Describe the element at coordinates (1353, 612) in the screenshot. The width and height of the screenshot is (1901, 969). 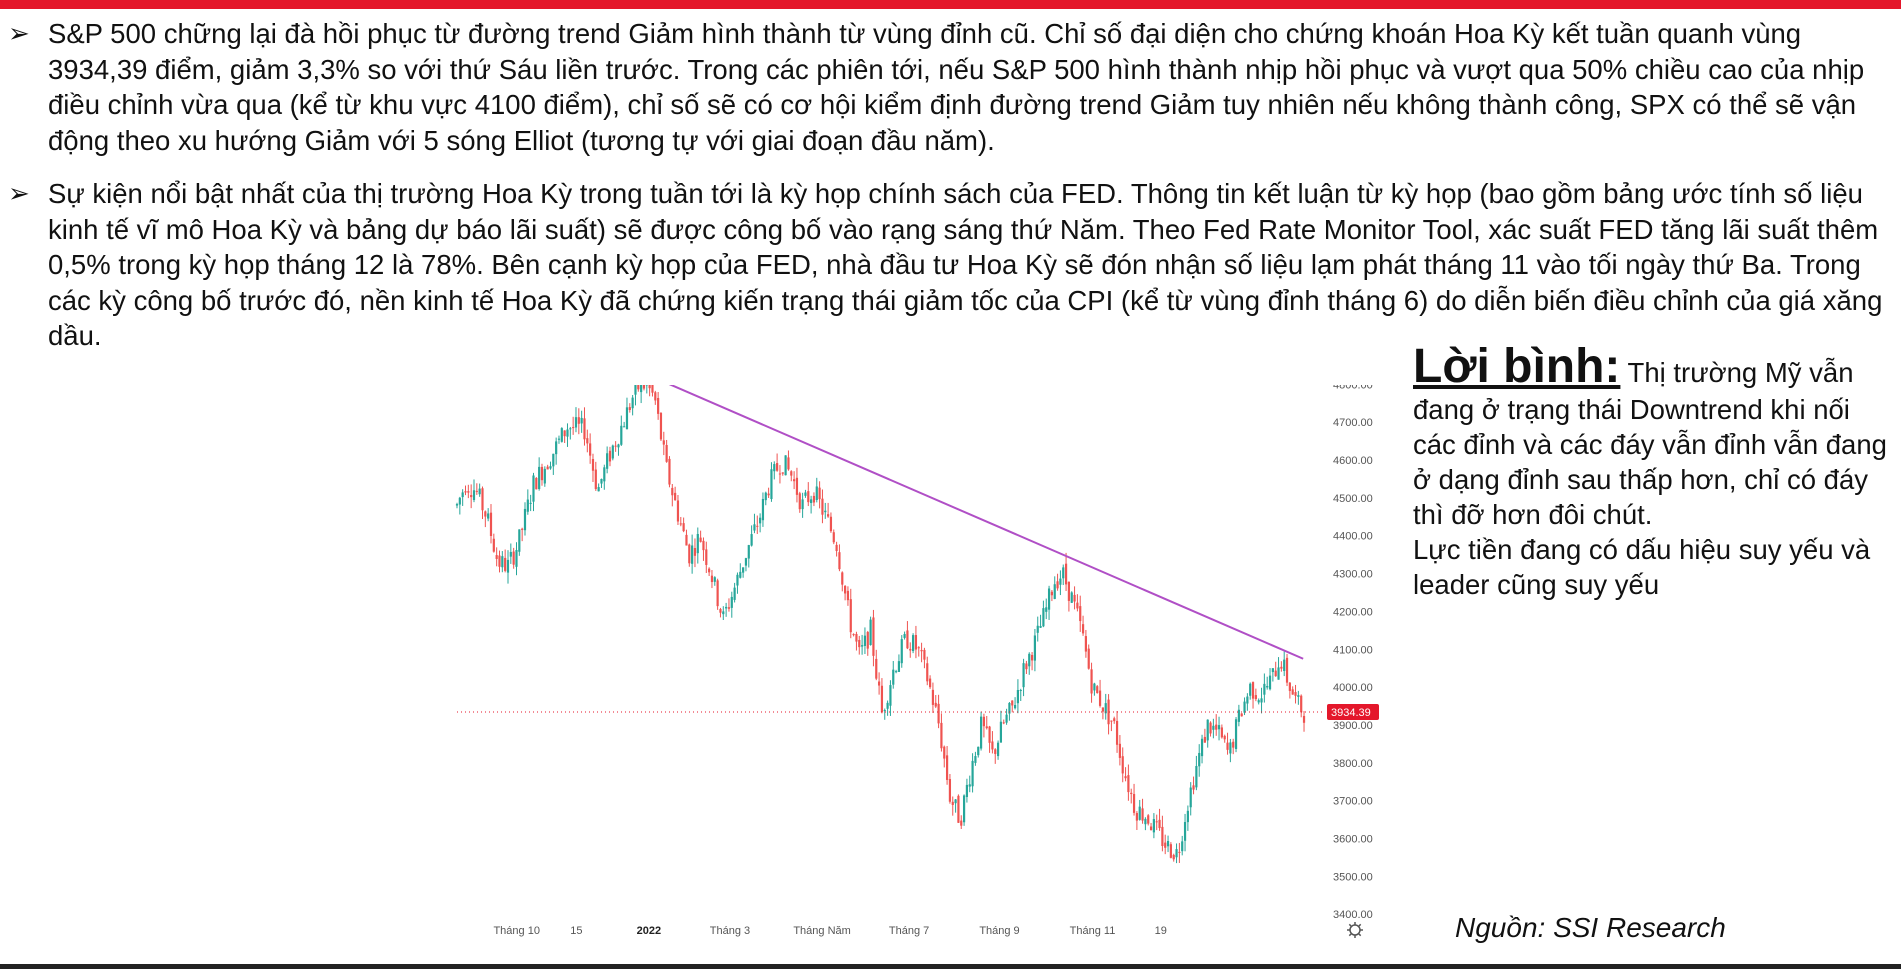
I see `y-tick-label: 4200.00` at that location.